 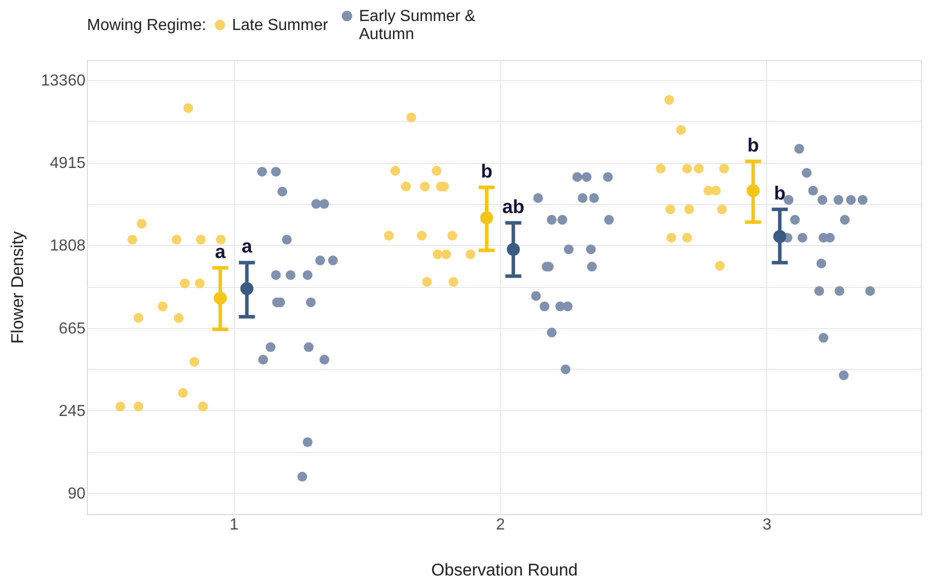 I want to click on x-tick-label: 3, so click(x=767, y=525).